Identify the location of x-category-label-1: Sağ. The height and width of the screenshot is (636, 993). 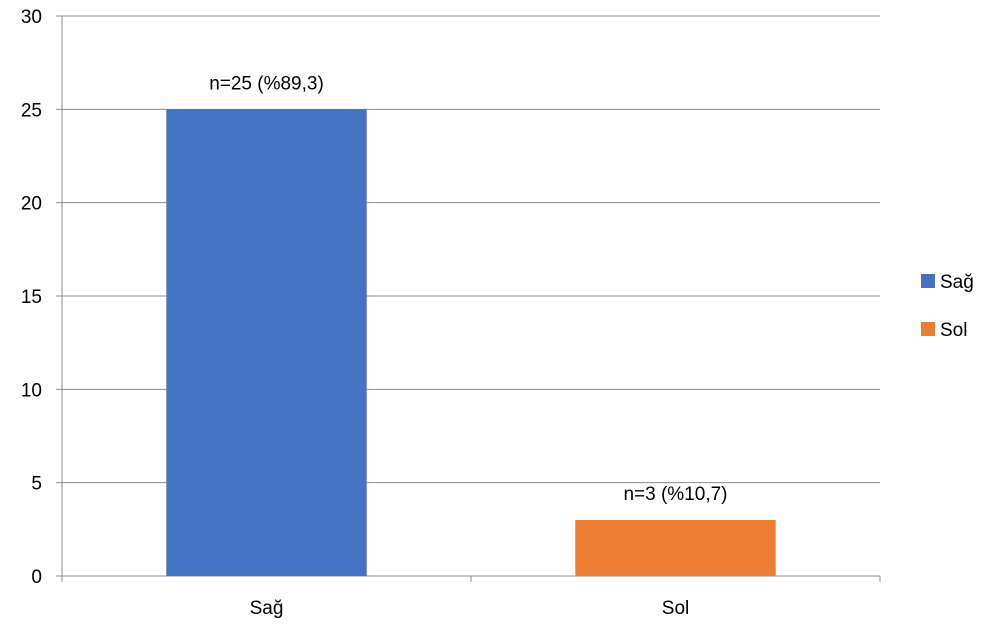
(267, 608).